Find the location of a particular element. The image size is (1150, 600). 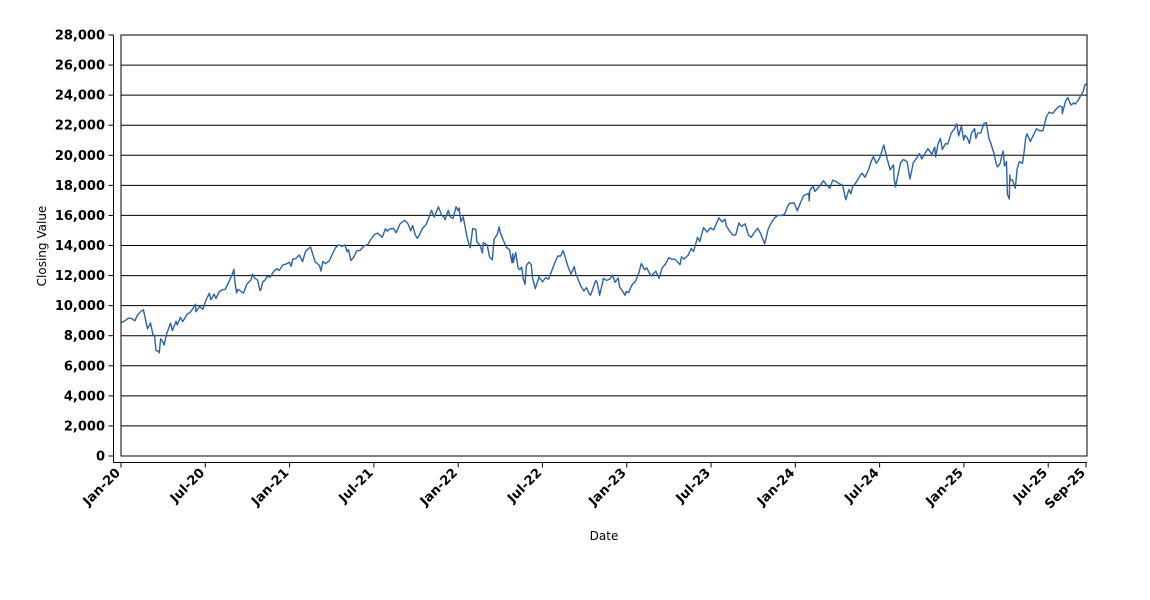

y-tick-label: 16,000 is located at coordinates (80, 216).